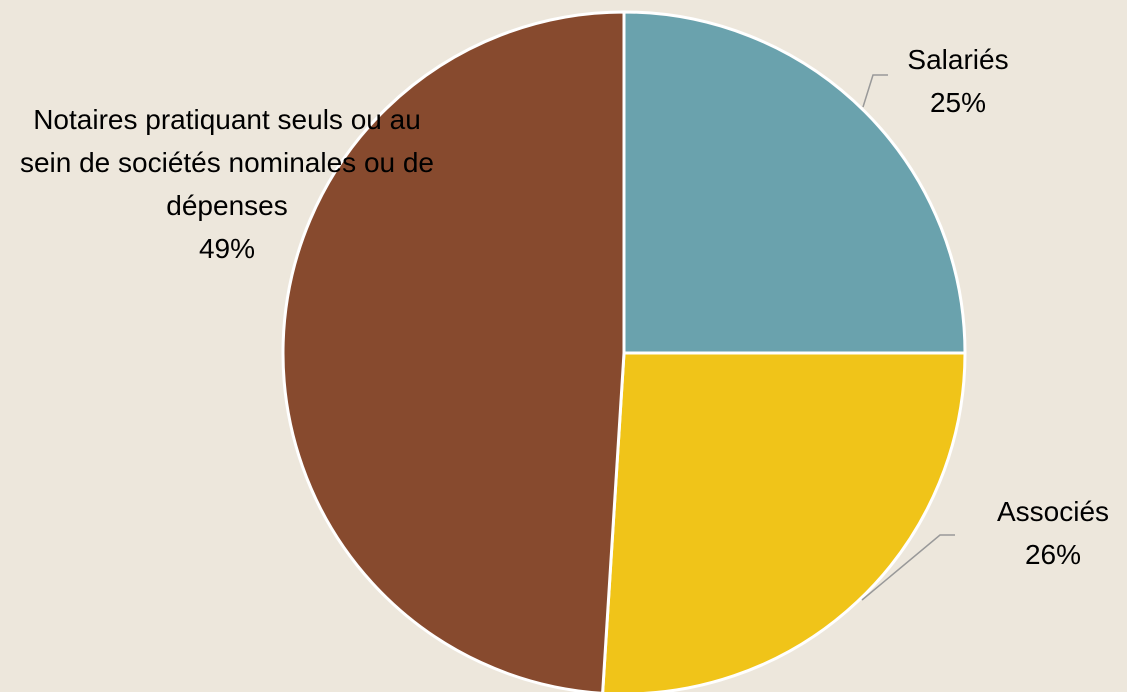  I want to click on value-label: 49%, so click(227, 248).